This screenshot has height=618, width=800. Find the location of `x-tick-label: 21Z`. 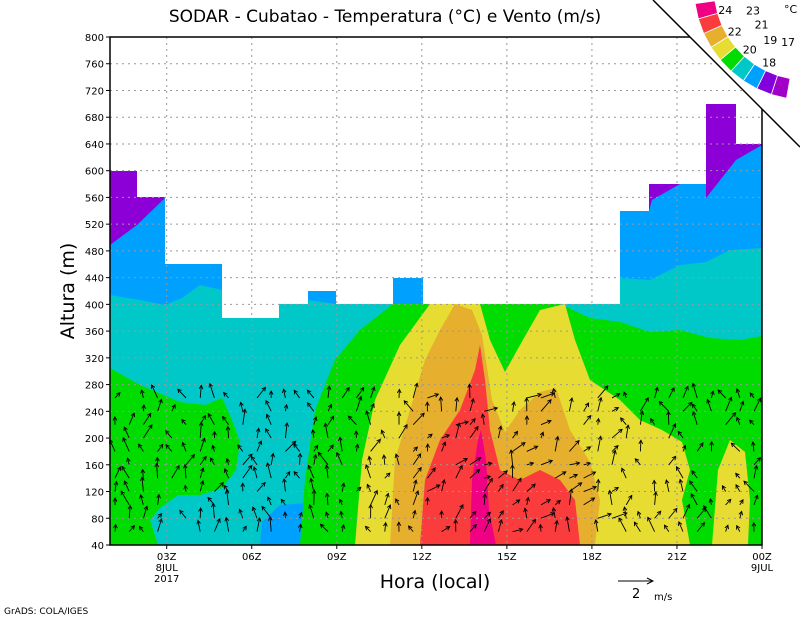

x-tick-label: 21Z is located at coordinates (677, 557).